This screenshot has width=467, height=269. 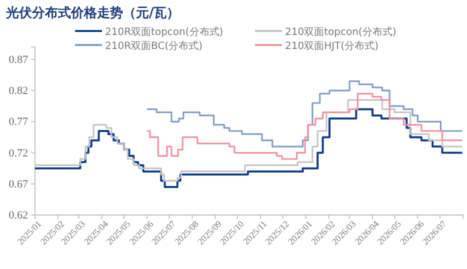 I want to click on legend-label: 210双面topcon(分布式), so click(x=340, y=32).